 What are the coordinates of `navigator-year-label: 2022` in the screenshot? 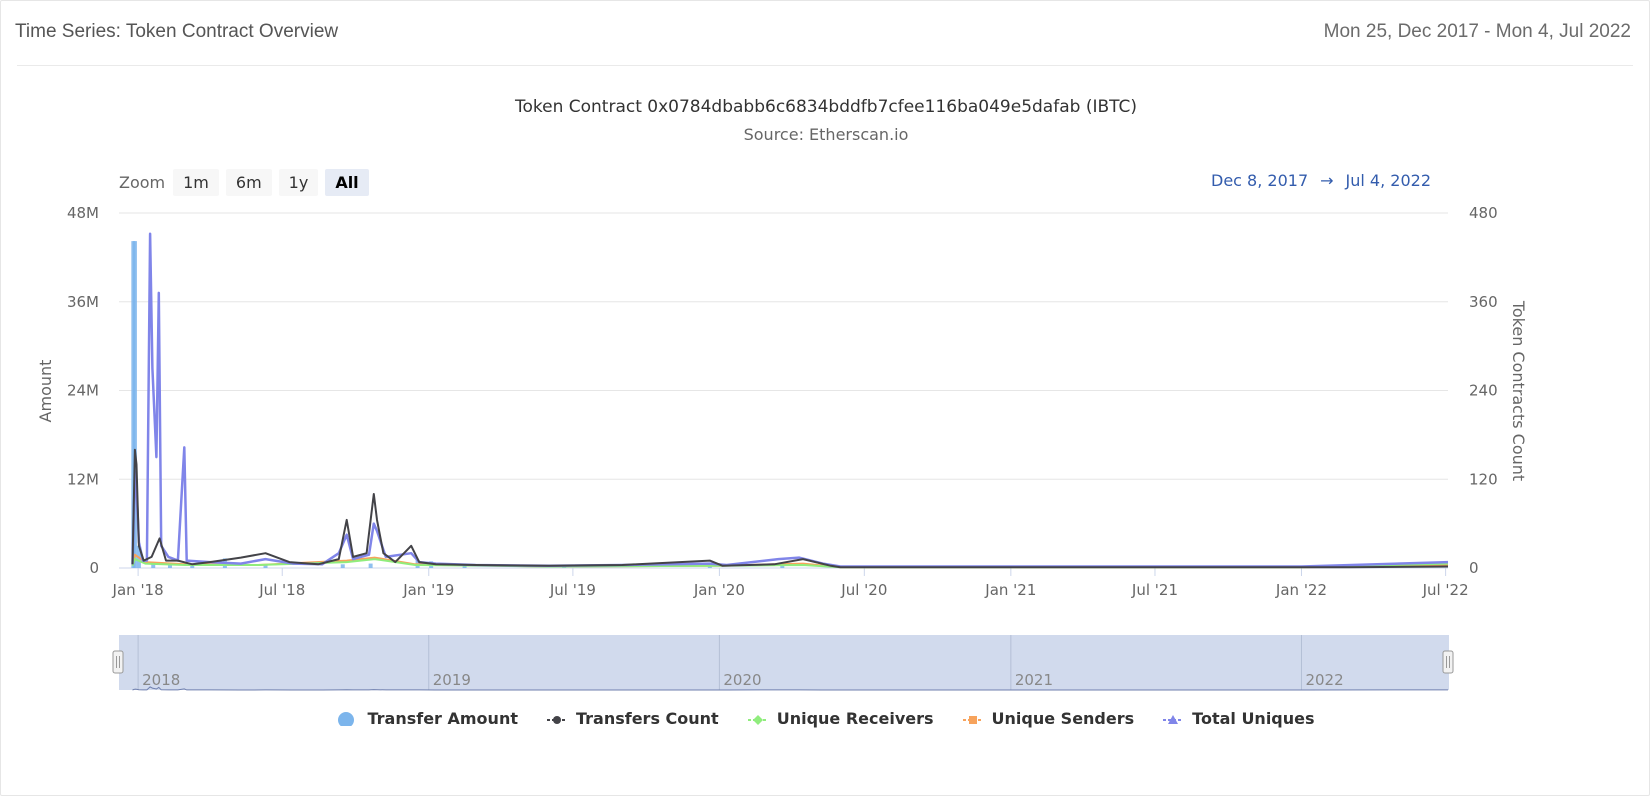 It's located at (1324, 680).